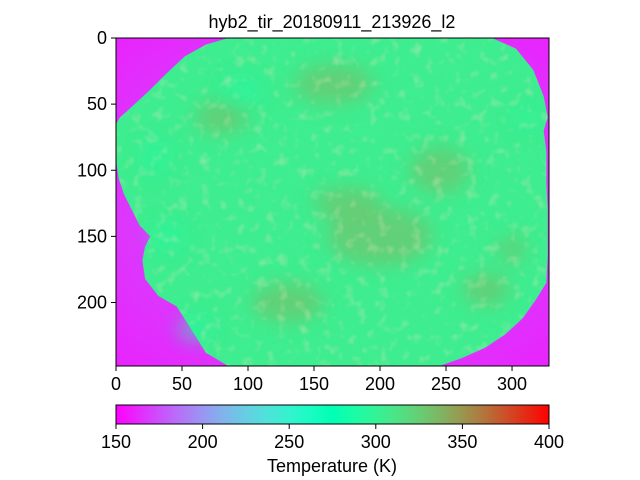  Describe the element at coordinates (203, 442) in the screenshot. I see `colorbar-tick-label: 200` at that location.